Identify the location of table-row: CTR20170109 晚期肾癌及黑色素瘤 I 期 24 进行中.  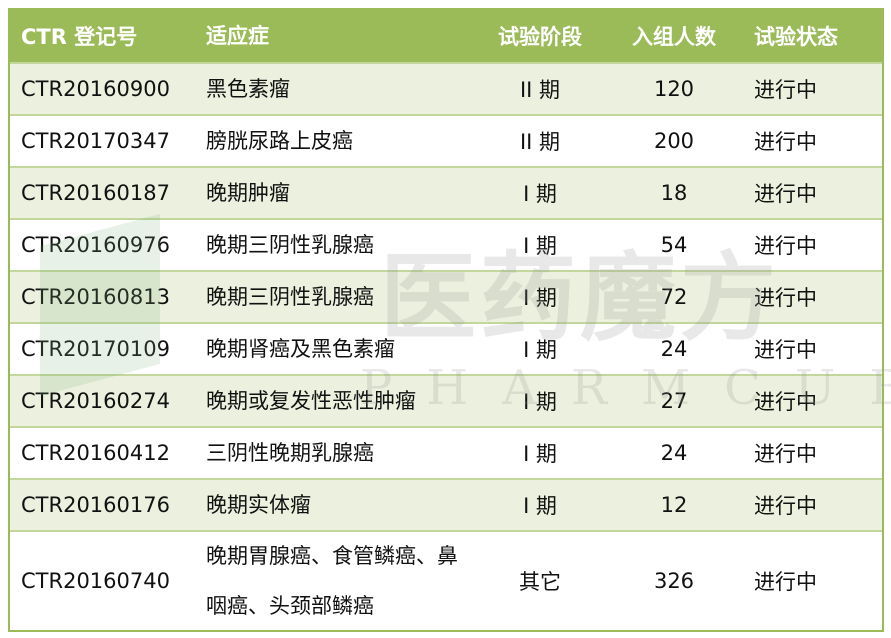
(446, 348).